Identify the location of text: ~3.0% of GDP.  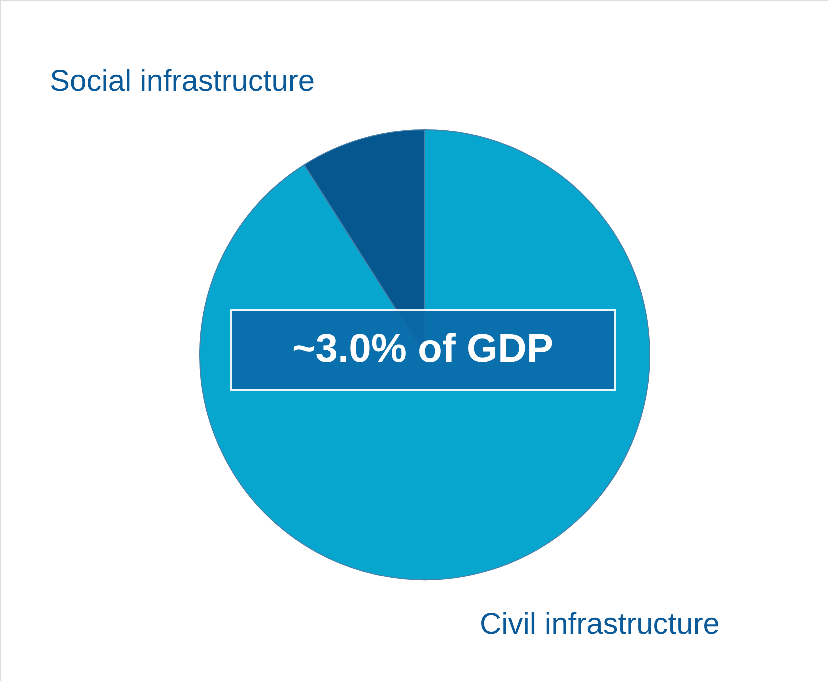
(423, 349).